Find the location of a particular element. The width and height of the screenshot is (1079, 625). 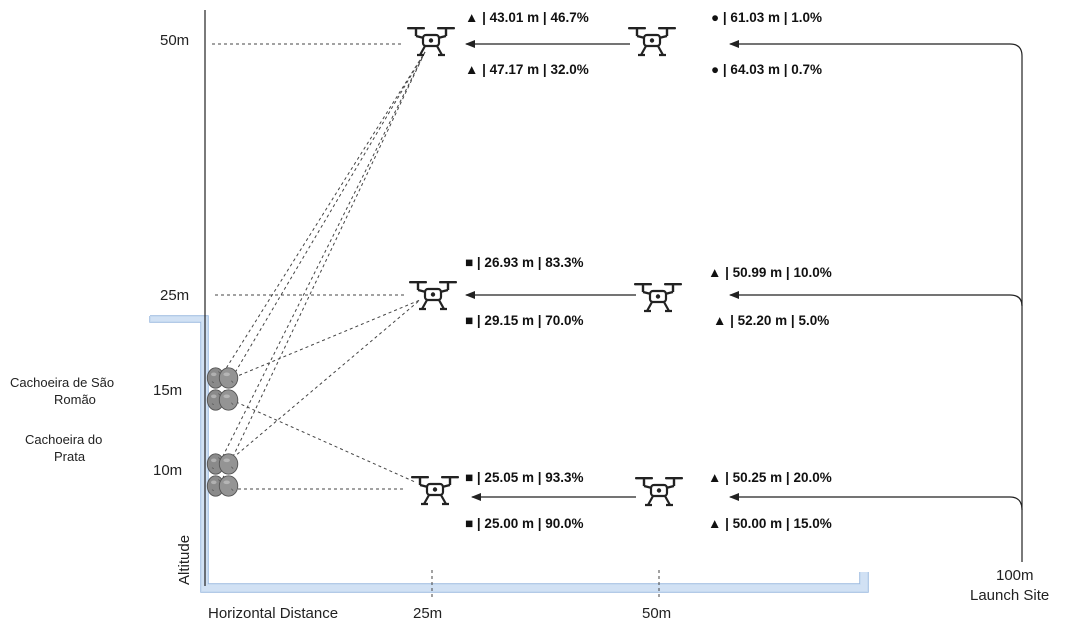

x-axis-label: Horizontal Distance is located at coordinates (273, 613).